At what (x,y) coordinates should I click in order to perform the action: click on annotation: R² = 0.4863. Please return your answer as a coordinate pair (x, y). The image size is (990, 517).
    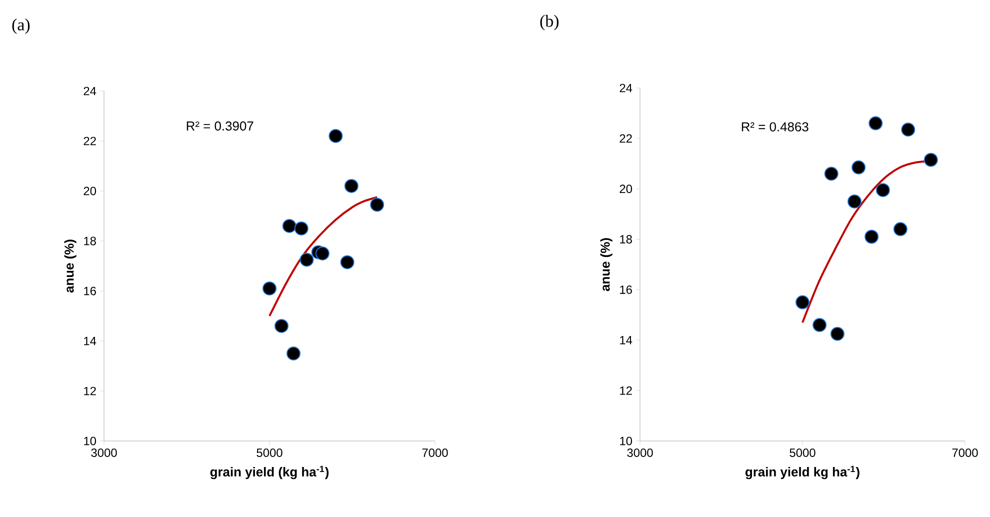
    Looking at the image, I should click on (775, 127).